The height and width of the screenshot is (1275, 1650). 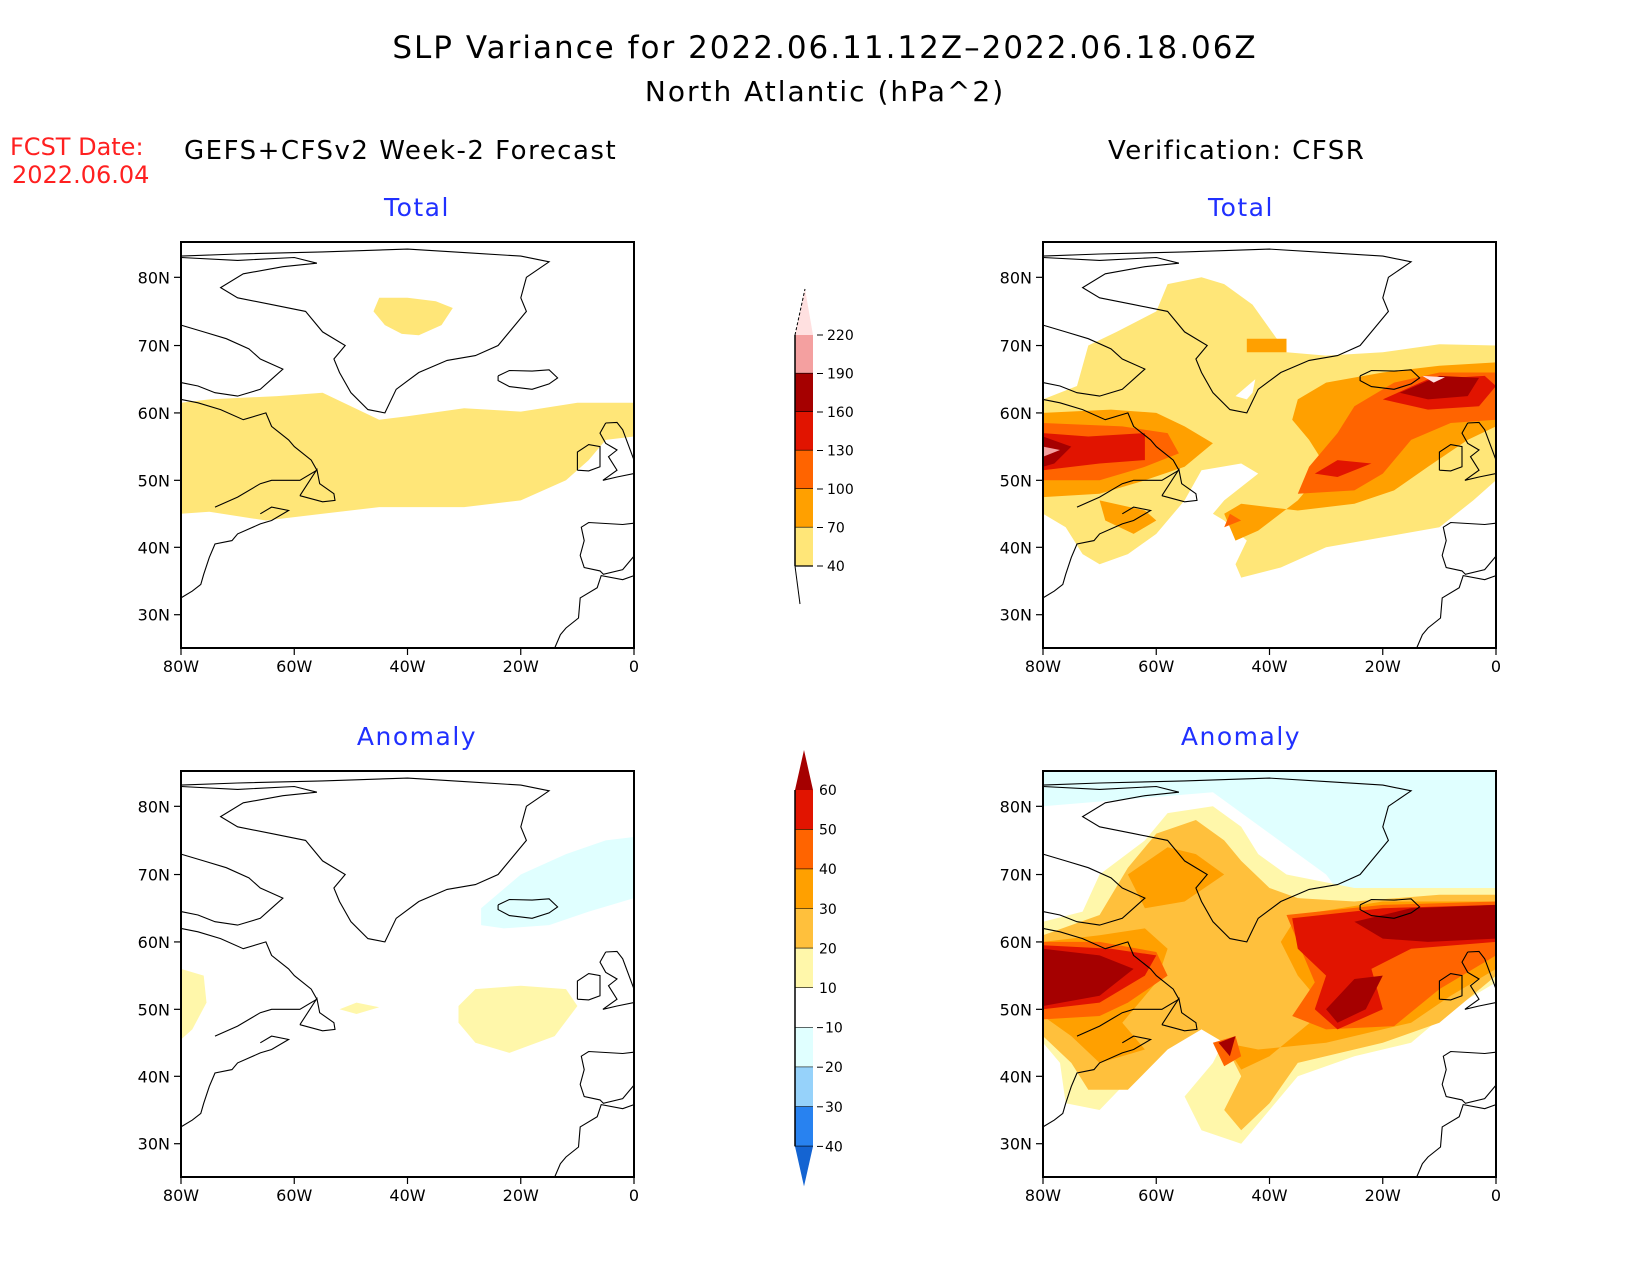 I want to click on panel-forecast-anomaly: 80N 70N 60N 50N 40N 30N 80W 60W 40W 20W 0, so click(x=388, y=987).